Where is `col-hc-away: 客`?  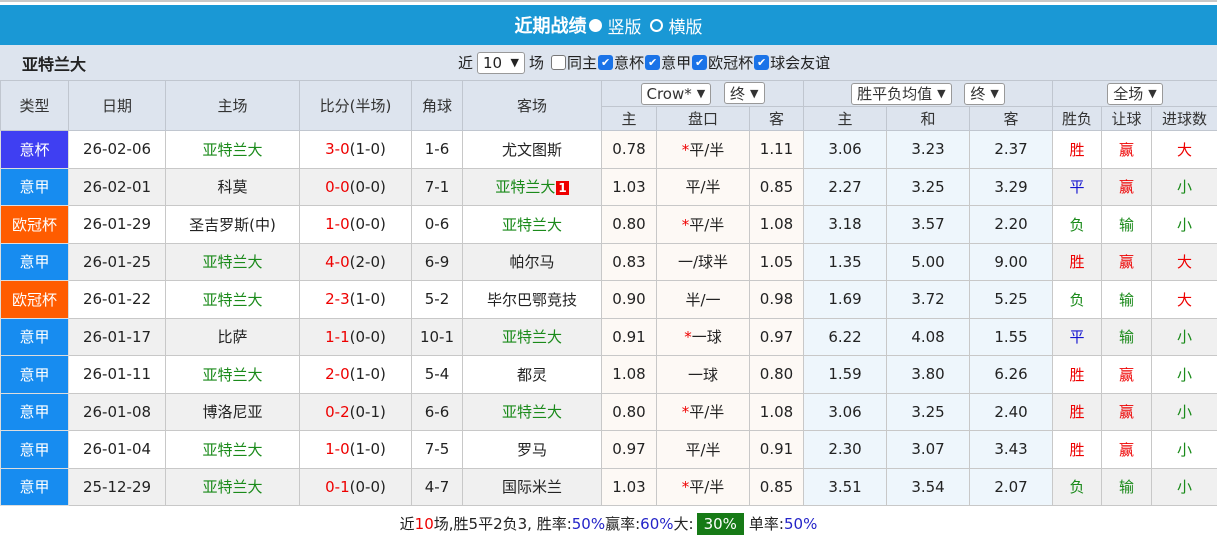 col-hc-away: 客 is located at coordinates (777, 119).